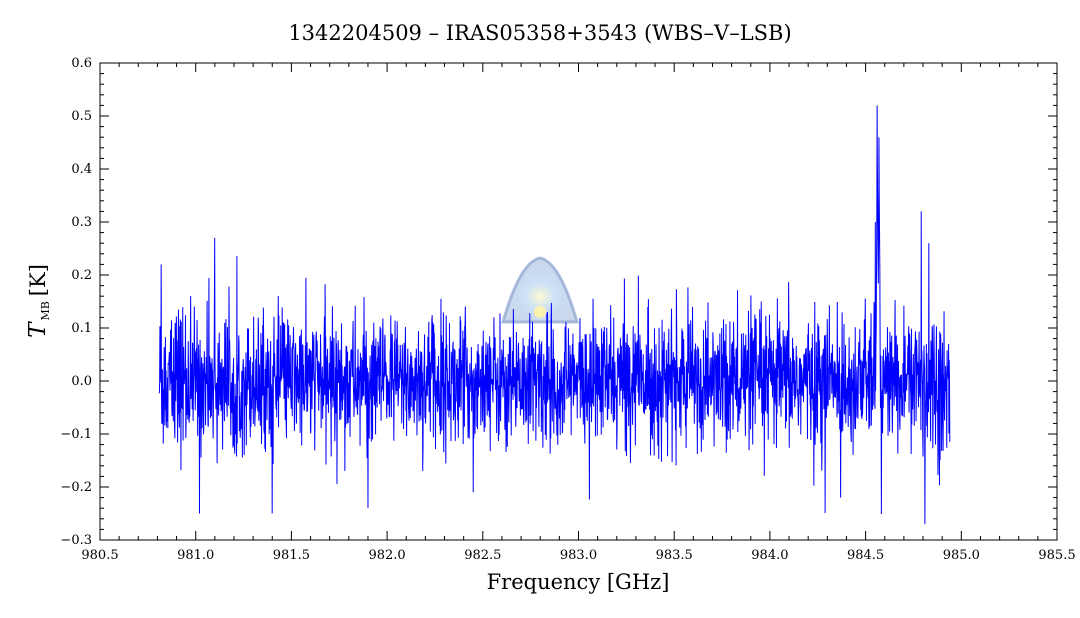 This screenshot has height=618, width=1080. Describe the element at coordinates (1056, 555) in the screenshot. I see `x-tick-label: 985.5` at that location.